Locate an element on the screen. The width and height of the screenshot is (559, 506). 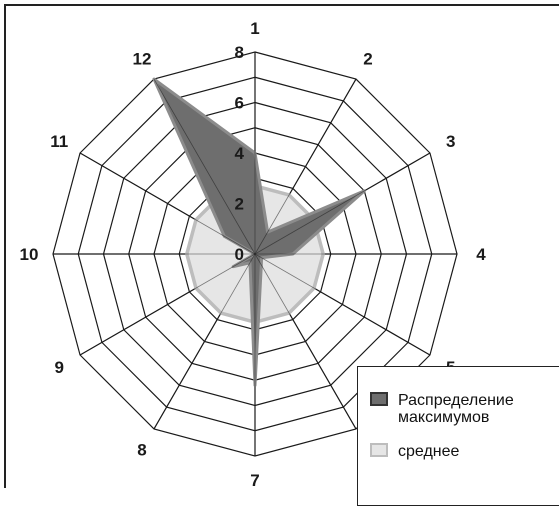
category-label-1: 1 is located at coordinates (254, 28).